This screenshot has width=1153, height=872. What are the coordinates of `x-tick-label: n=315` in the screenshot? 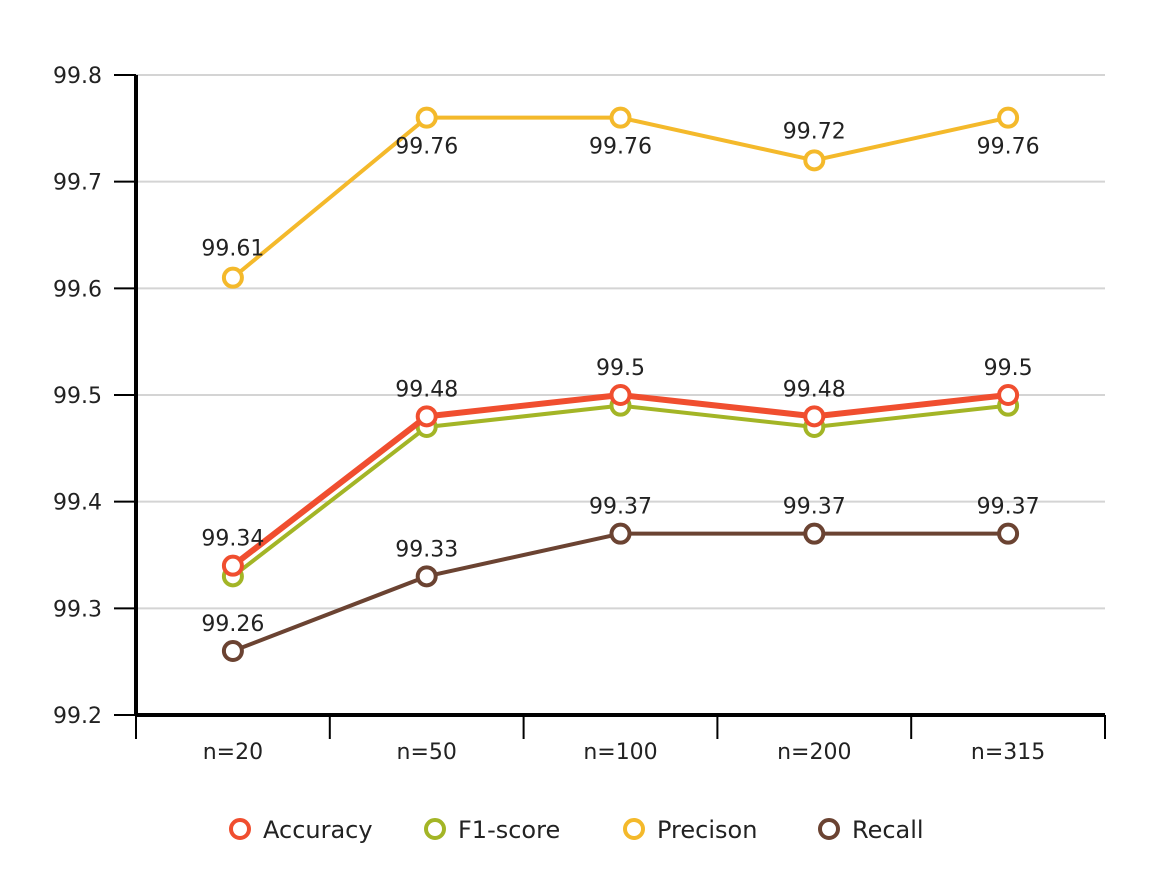 It's located at (1008, 752).